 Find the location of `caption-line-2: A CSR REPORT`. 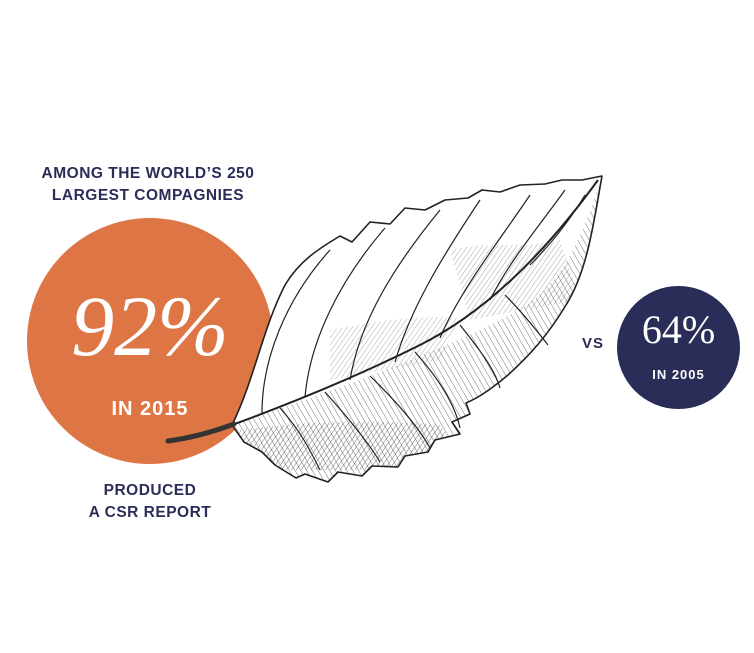

caption-line-2: A CSR REPORT is located at coordinates (150, 512).